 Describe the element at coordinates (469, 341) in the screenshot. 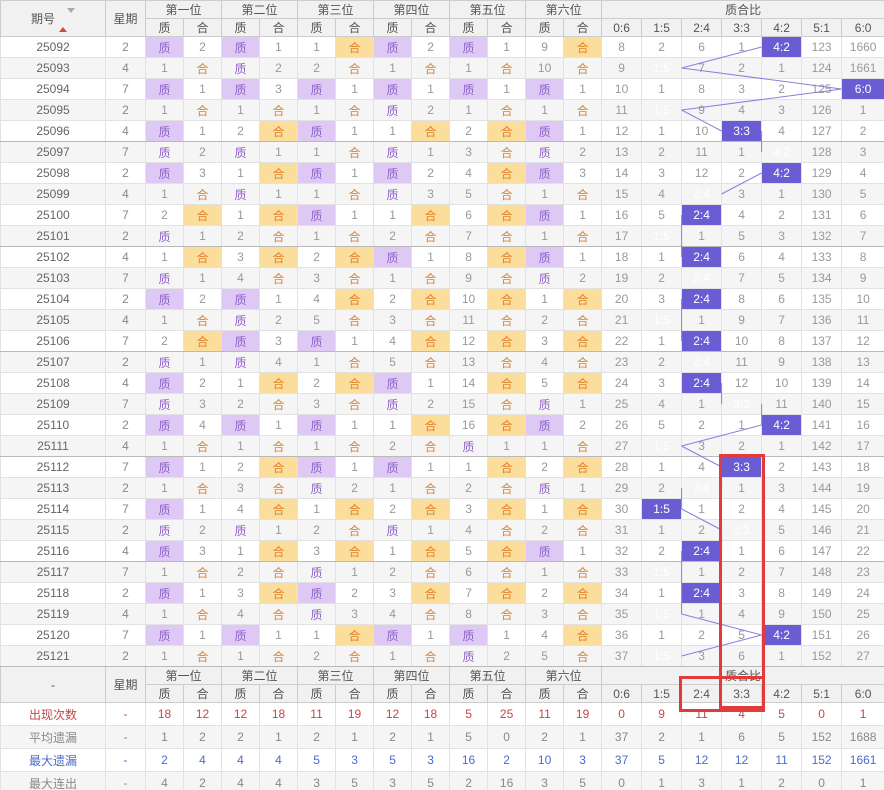

I see `miss-cell: 12` at that location.